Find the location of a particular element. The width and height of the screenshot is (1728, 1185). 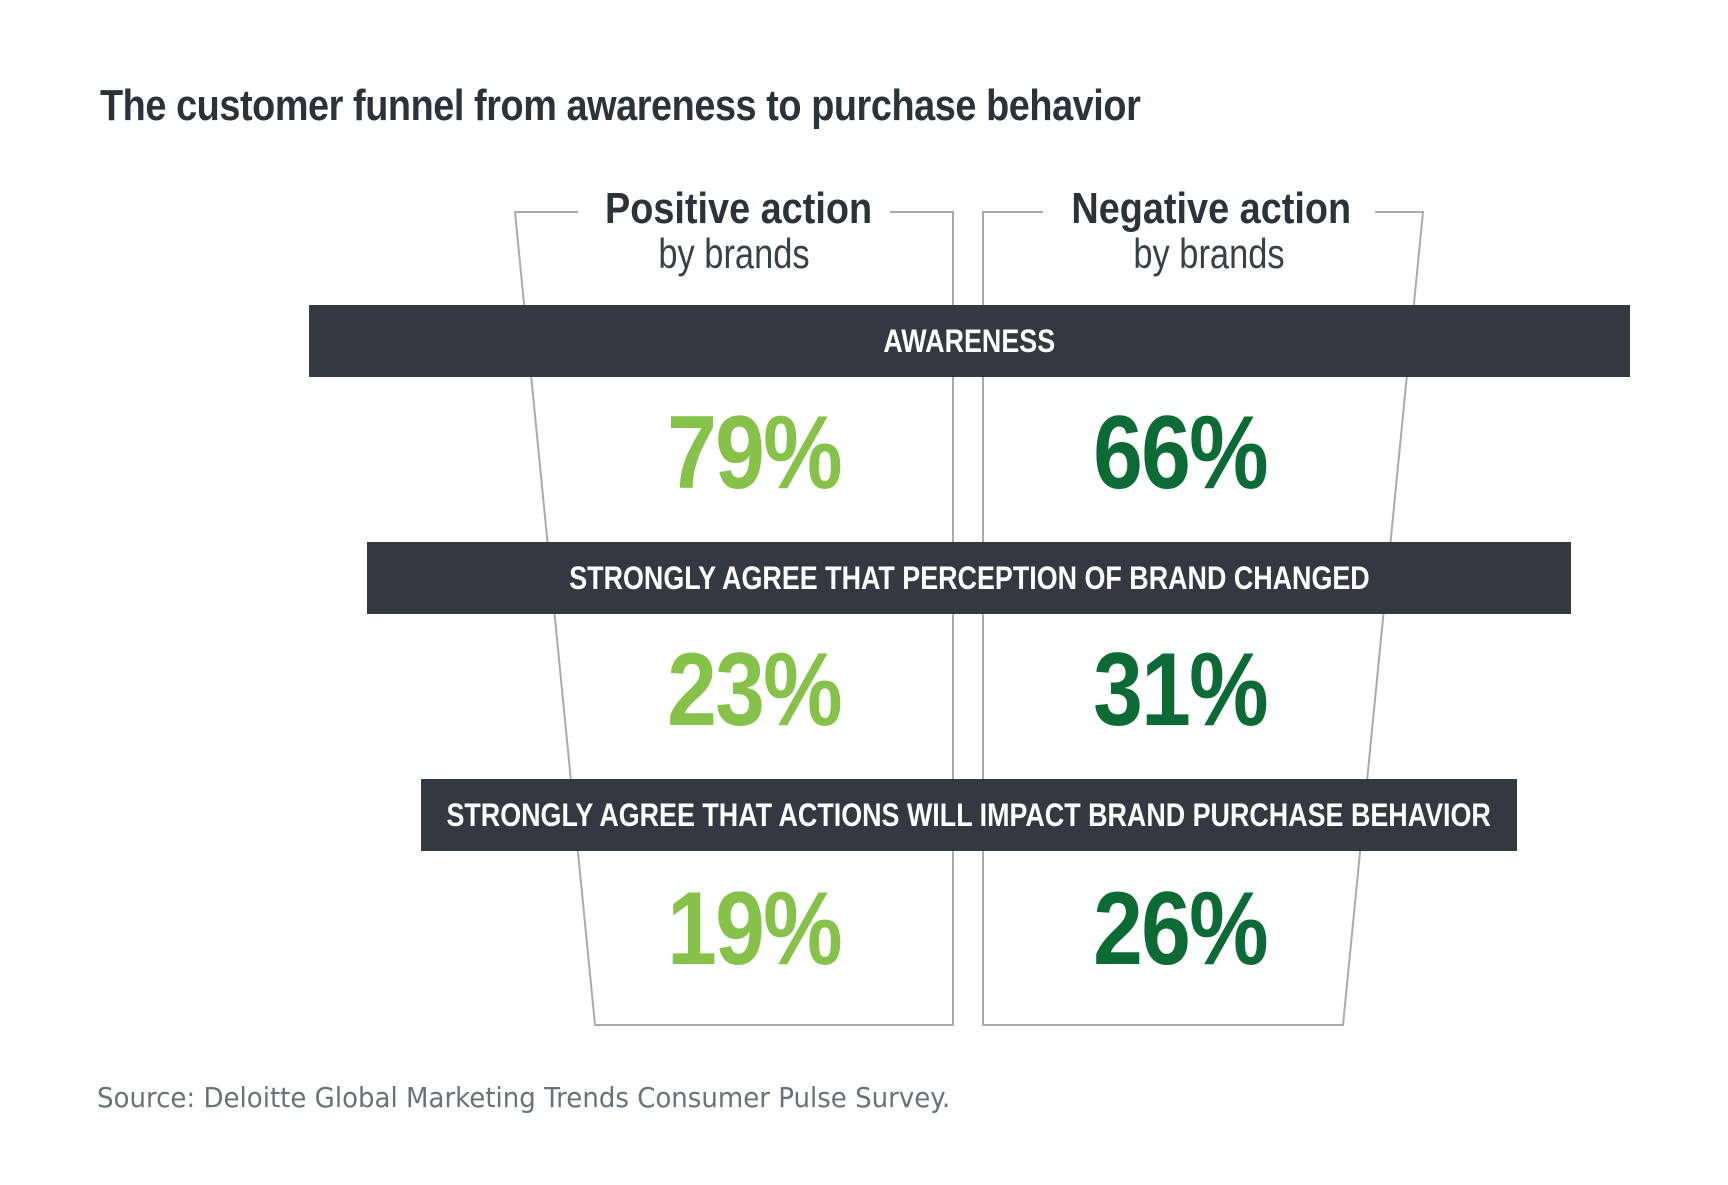

column-header-positive: Positive action by brands is located at coordinates (734, 231).